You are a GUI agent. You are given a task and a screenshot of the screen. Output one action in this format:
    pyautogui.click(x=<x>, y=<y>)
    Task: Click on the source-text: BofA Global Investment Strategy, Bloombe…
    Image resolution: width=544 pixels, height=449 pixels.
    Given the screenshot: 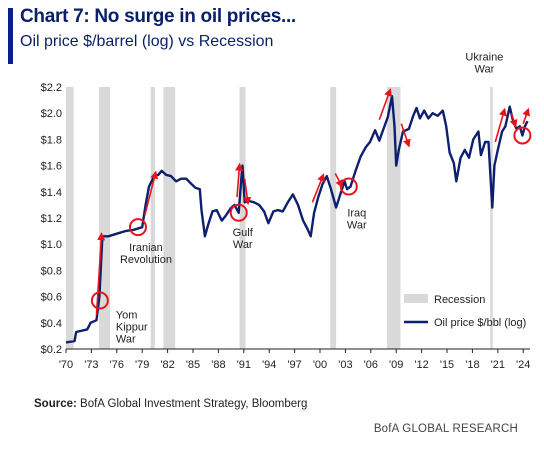 What is the action you would take?
    pyautogui.click(x=192, y=404)
    